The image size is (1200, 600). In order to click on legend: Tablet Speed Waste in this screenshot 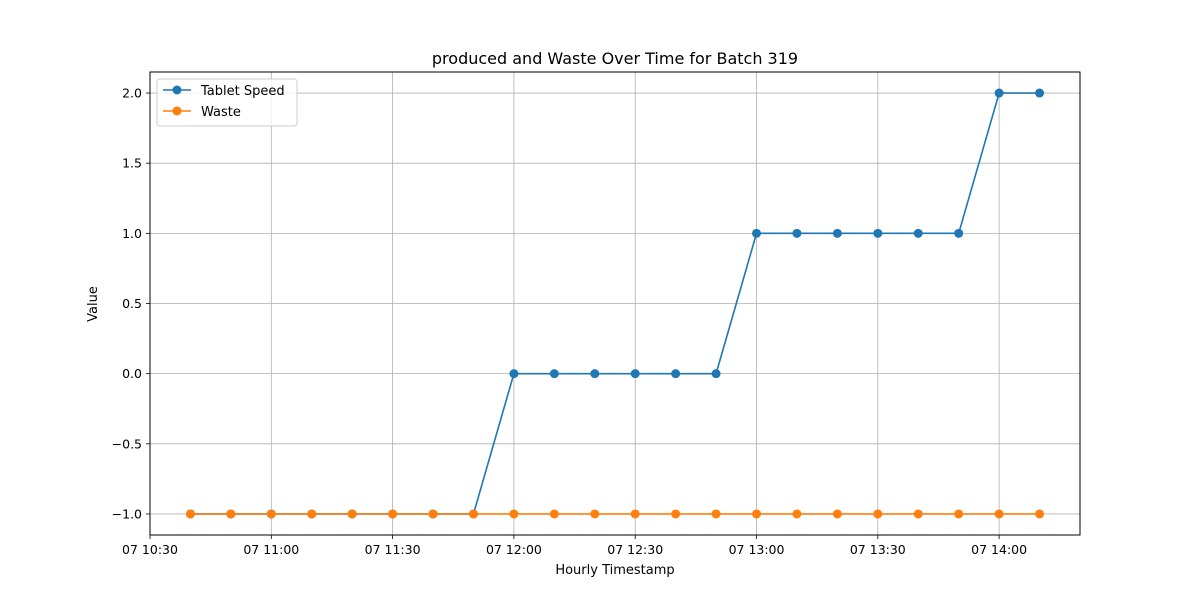, I will do `click(227, 102)`.